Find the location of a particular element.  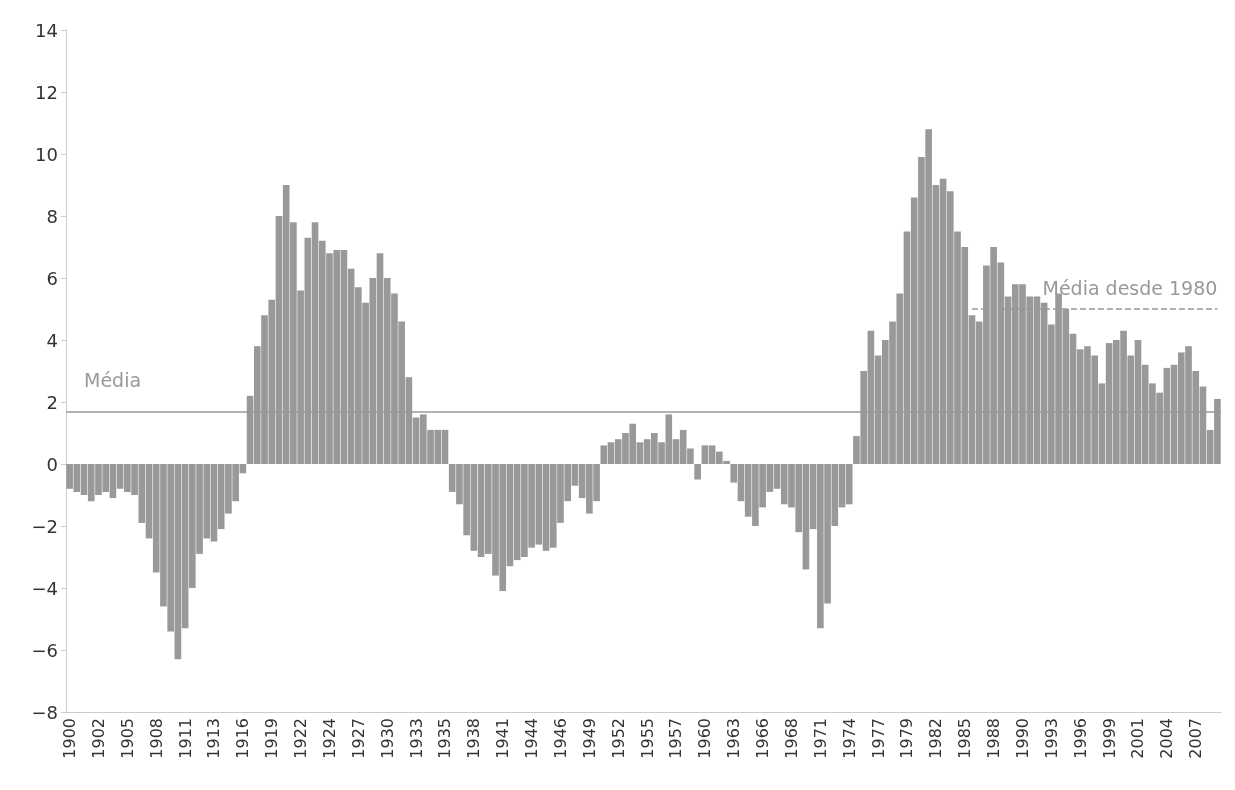

x-tick-label: 1988 is located at coordinates (994, 738).